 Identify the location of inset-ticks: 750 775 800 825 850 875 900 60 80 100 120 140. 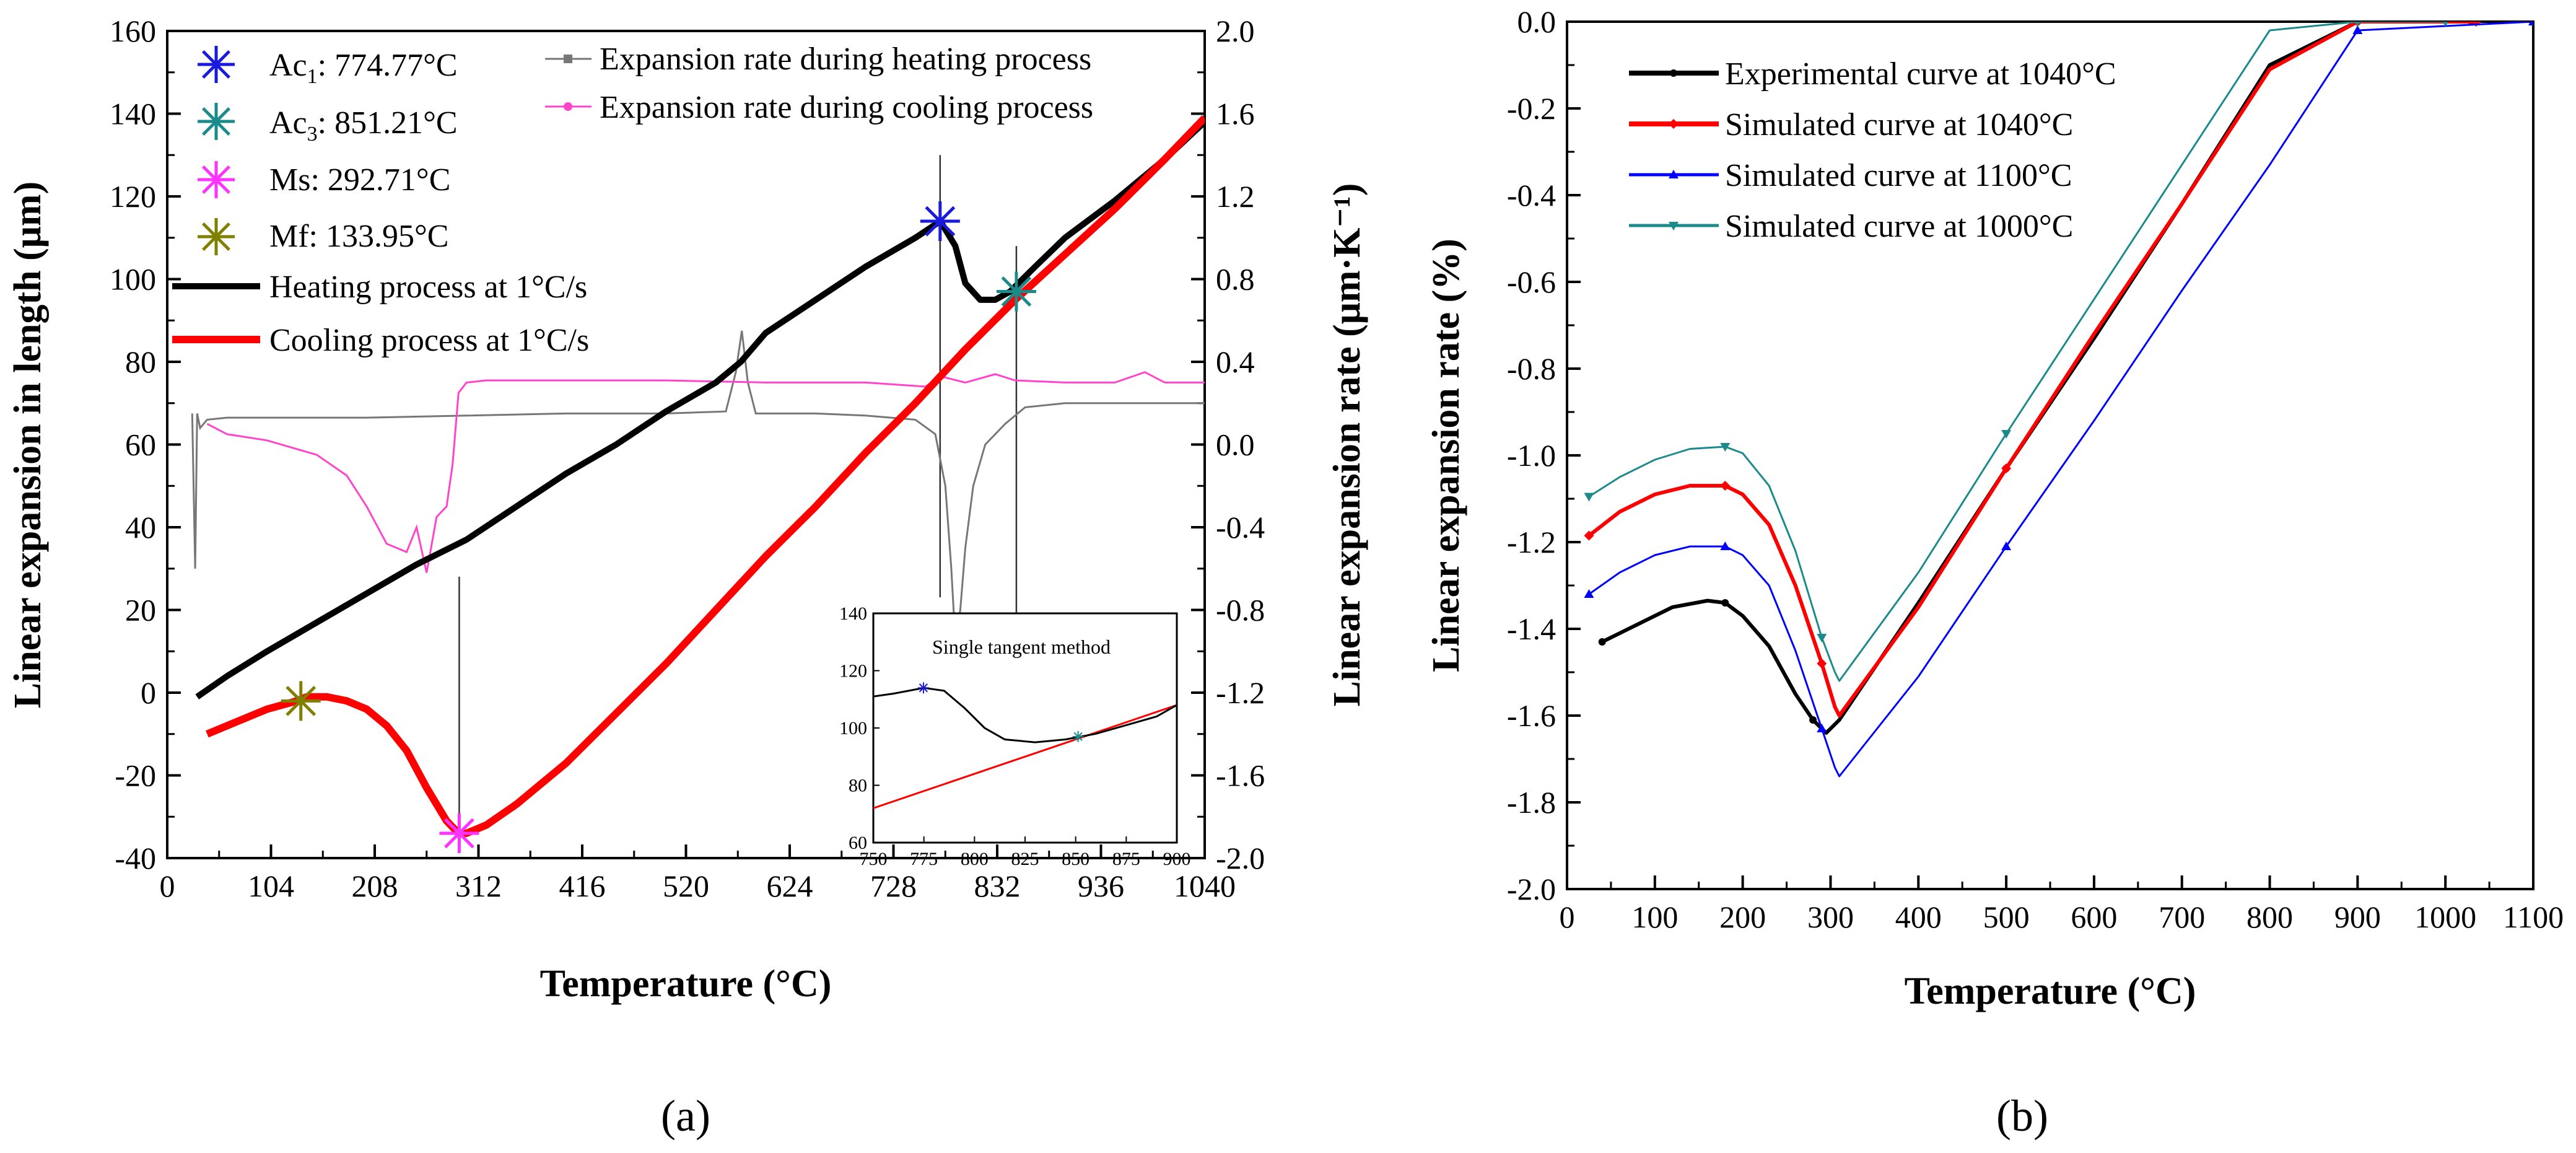
(1015, 736).